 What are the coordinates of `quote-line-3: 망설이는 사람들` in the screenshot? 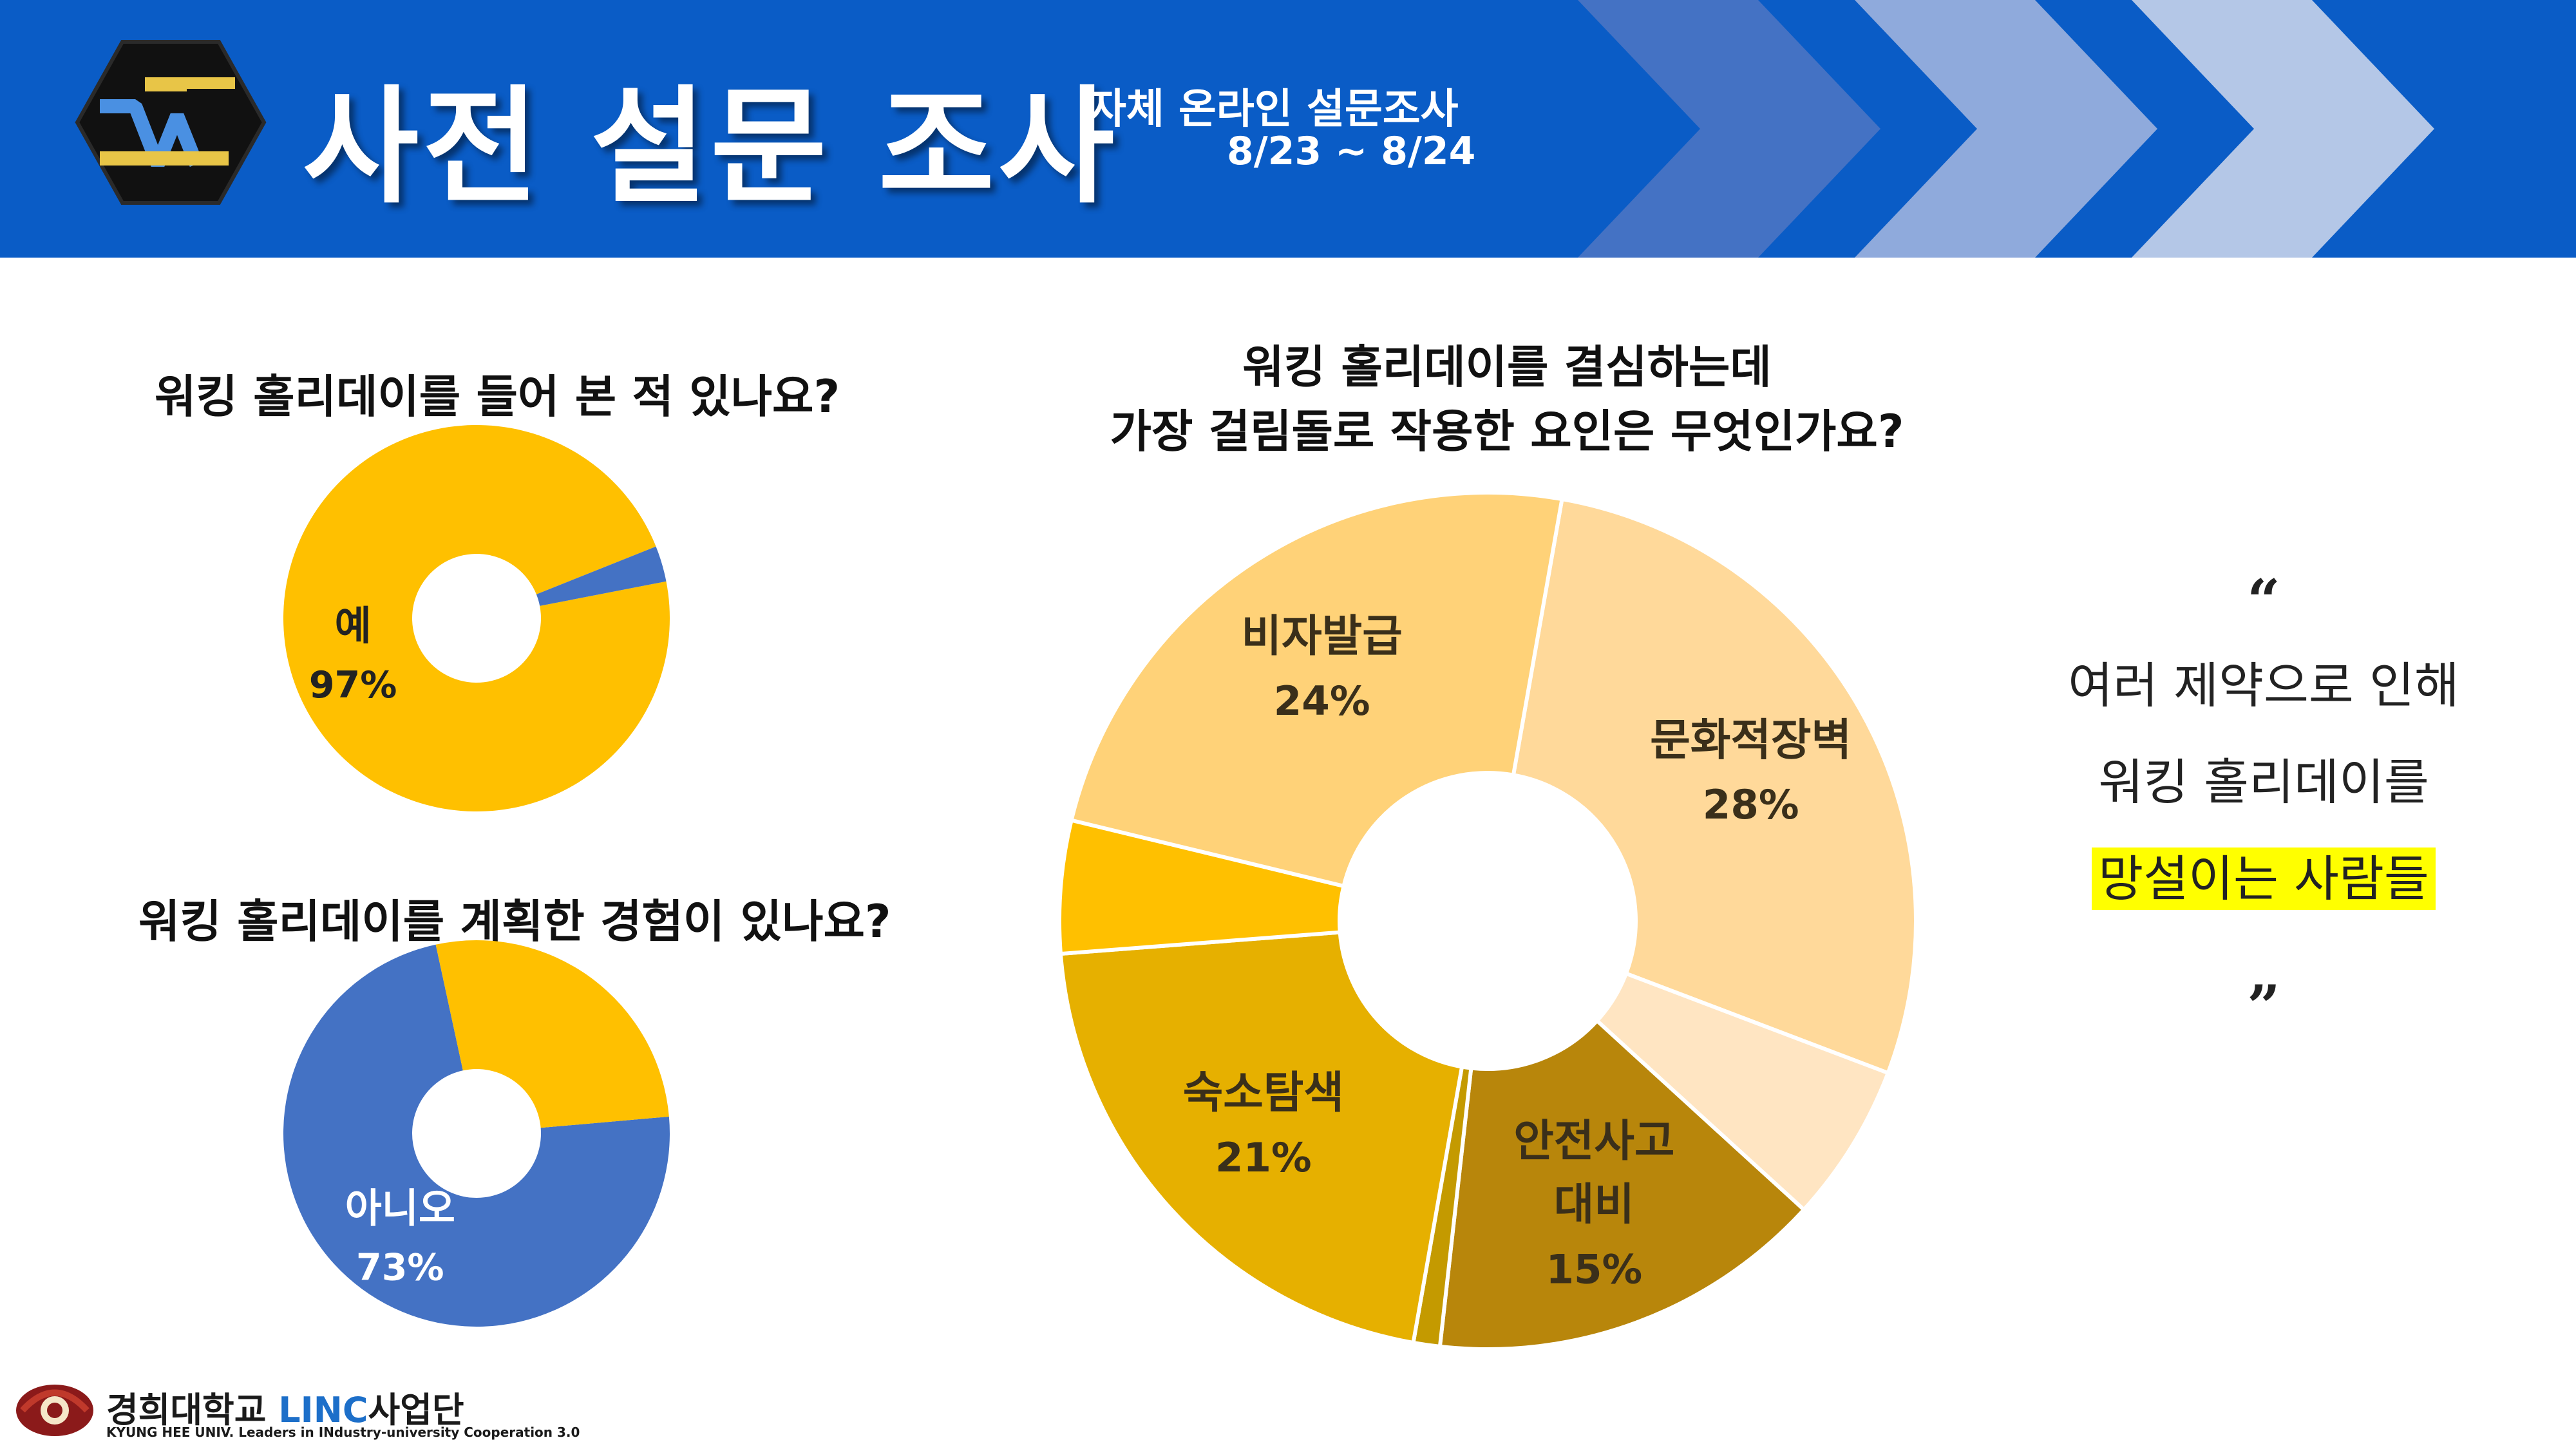 It's located at (2264, 879).